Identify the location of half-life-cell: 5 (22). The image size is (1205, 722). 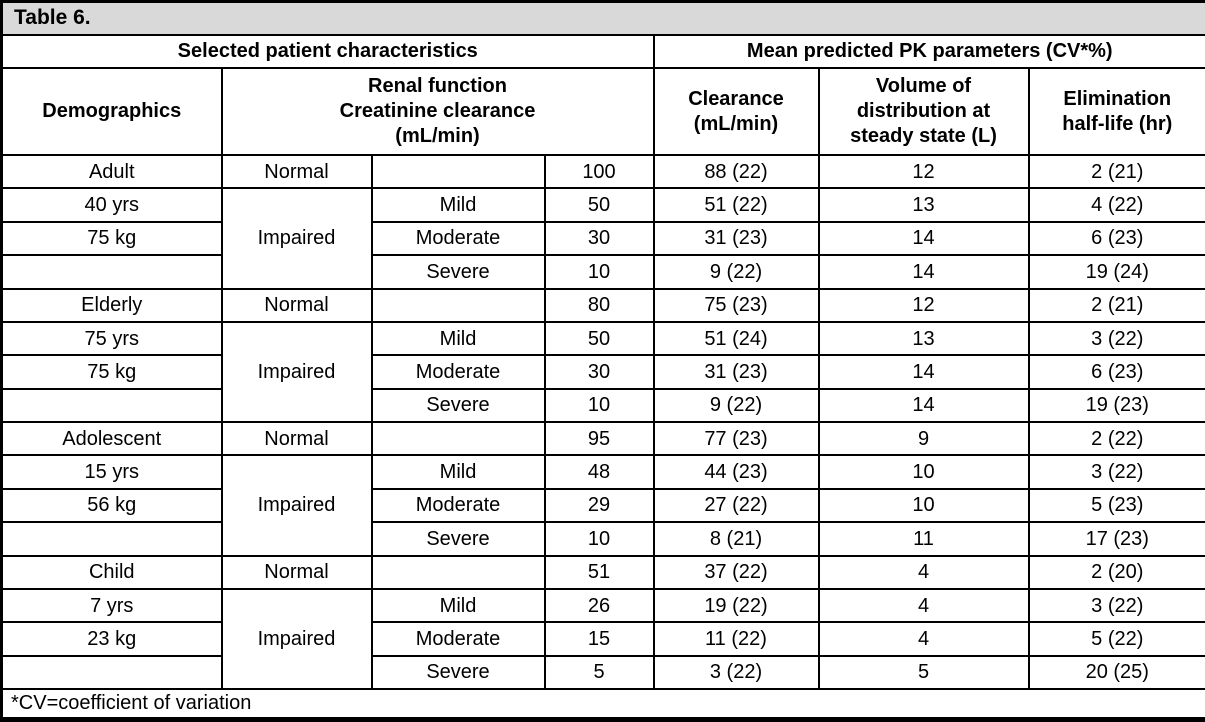
(1116, 639).